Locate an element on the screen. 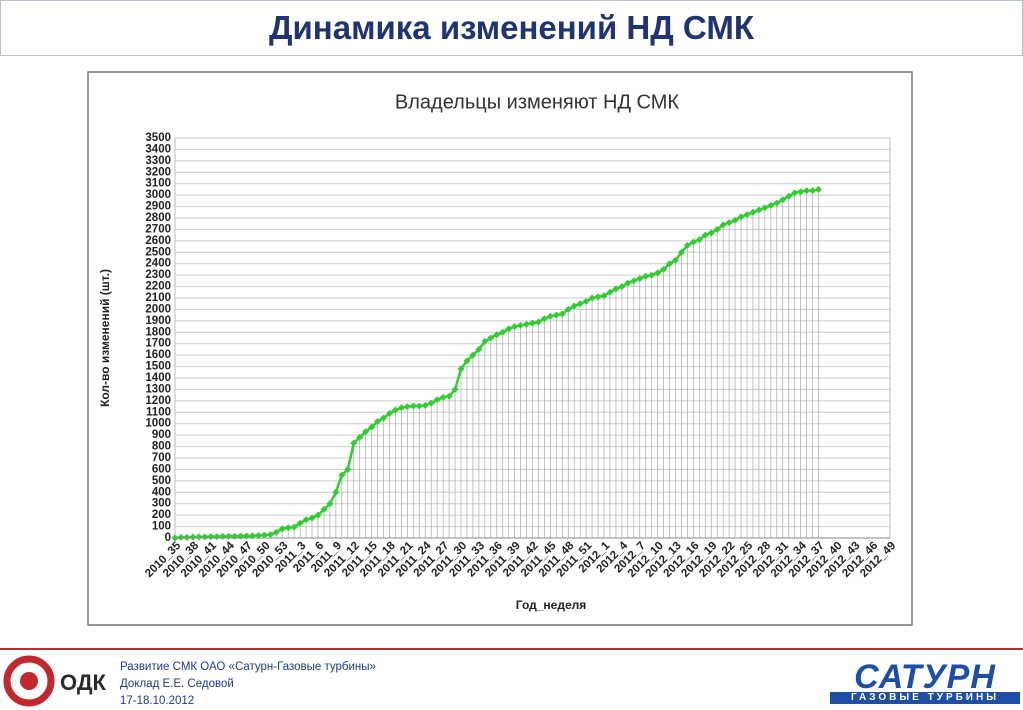 This screenshot has width=1023, height=710. y-tick-label: 2400 is located at coordinates (158, 264).